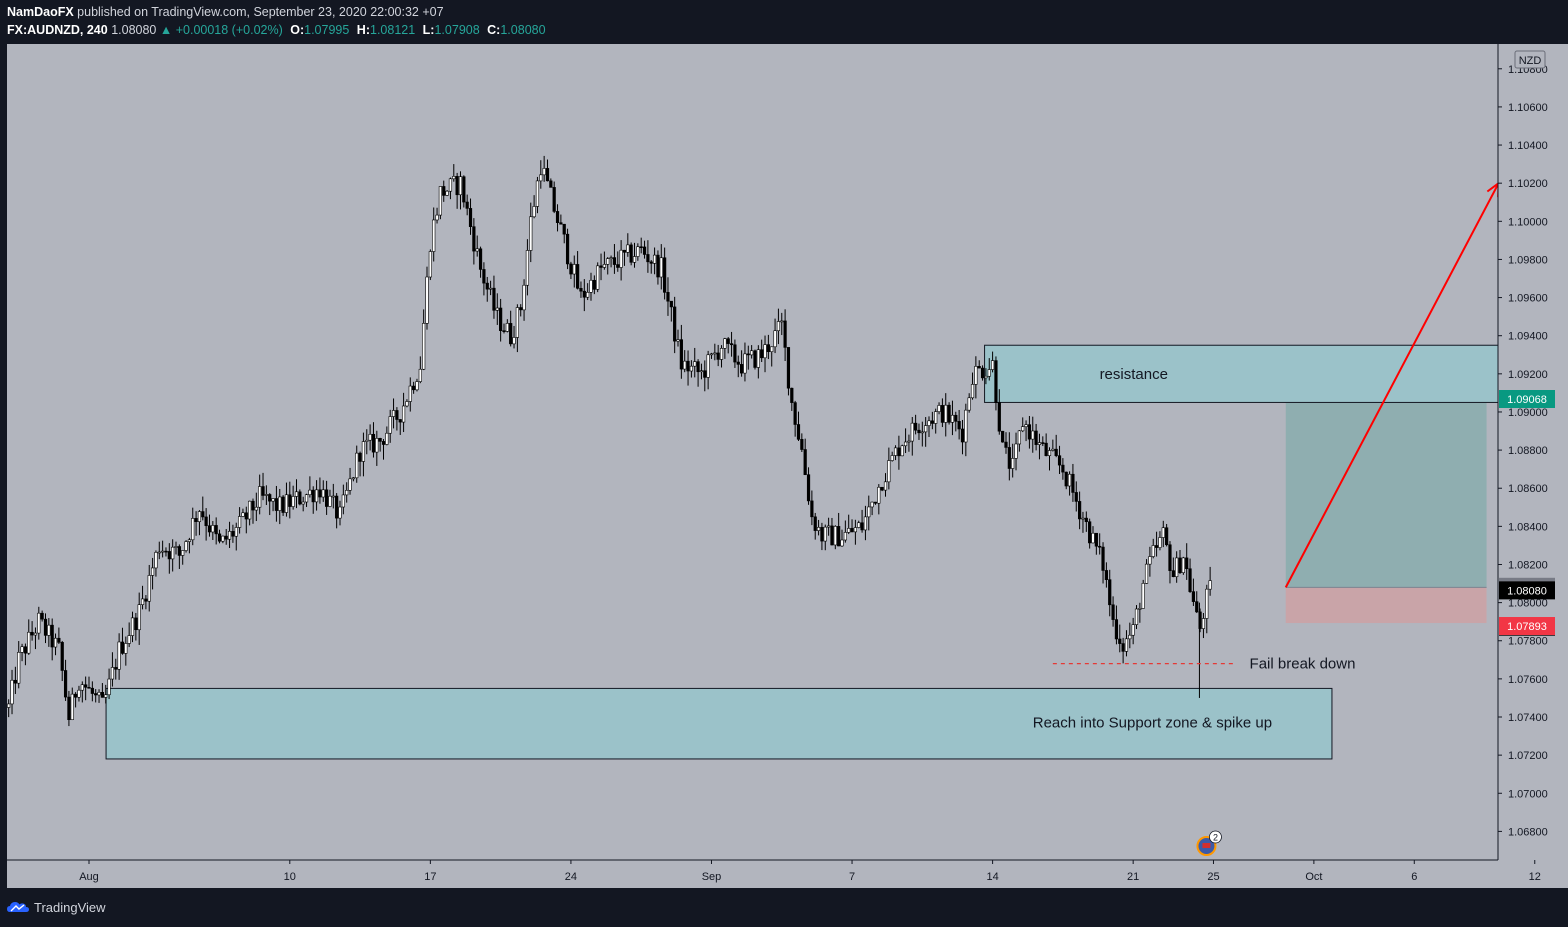 The image size is (1568, 927). What do you see at coordinates (1527, 626) in the screenshot?
I see `price-tag-stop` at bounding box center [1527, 626].